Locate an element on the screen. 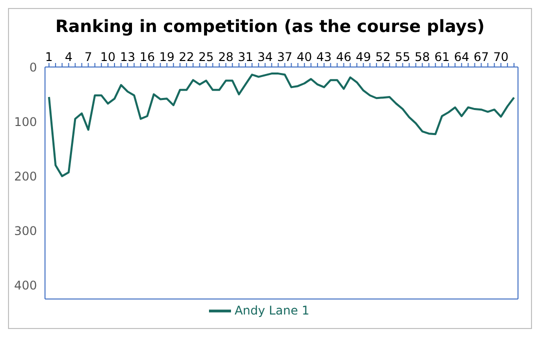 The width and height of the screenshot is (540, 337). x-tick-label: 70 is located at coordinates (501, 57).